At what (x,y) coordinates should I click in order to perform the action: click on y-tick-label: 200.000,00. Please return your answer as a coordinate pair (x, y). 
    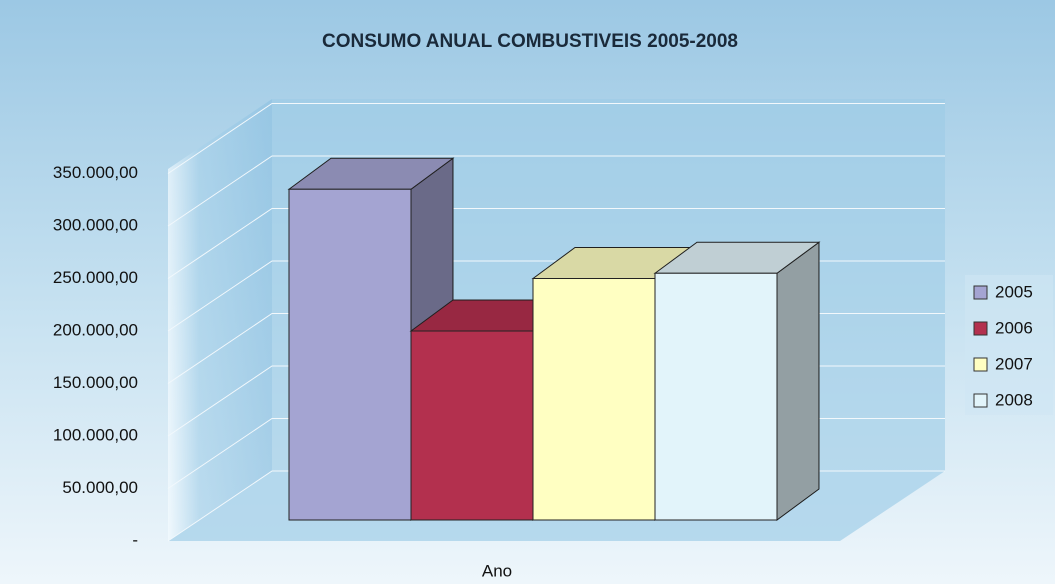
    Looking at the image, I should click on (95, 329).